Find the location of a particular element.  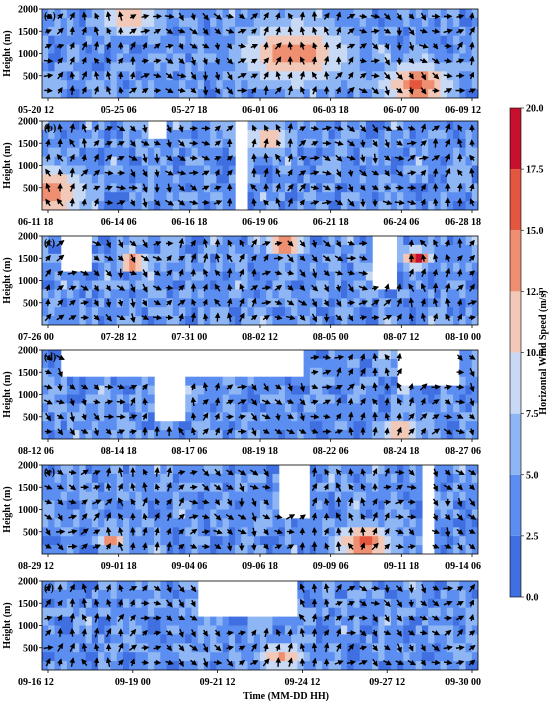

x-tick-label: 08-22 06 is located at coordinates (331, 451).